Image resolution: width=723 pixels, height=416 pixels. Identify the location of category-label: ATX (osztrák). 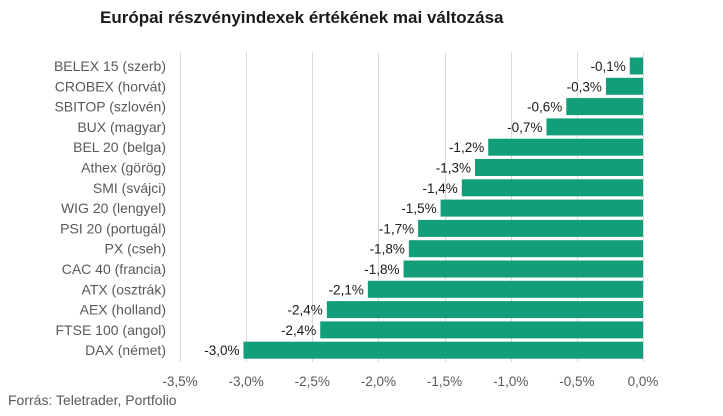
(123, 289).